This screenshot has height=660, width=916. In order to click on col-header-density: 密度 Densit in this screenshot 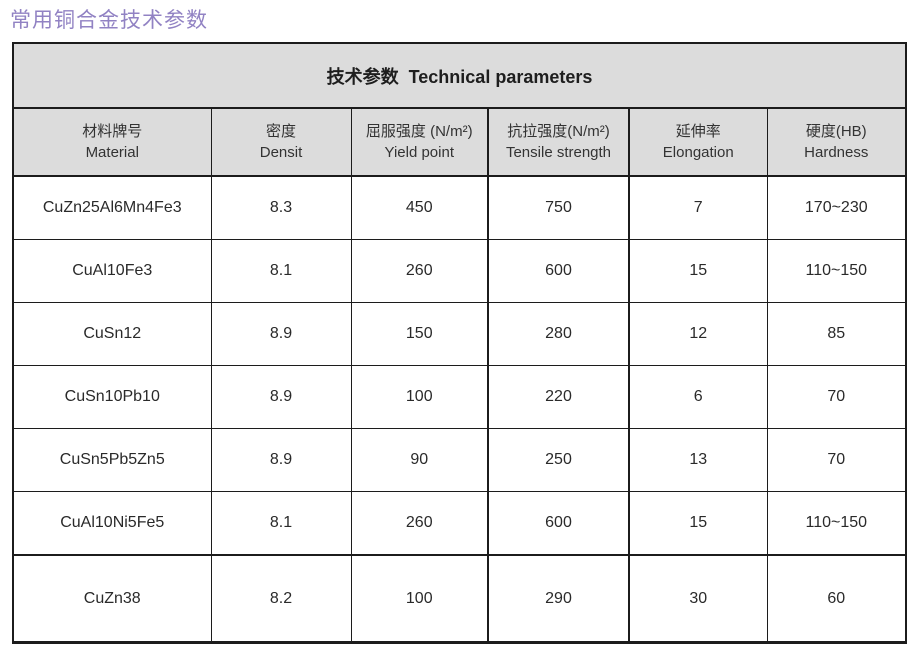, I will do `click(281, 142)`.